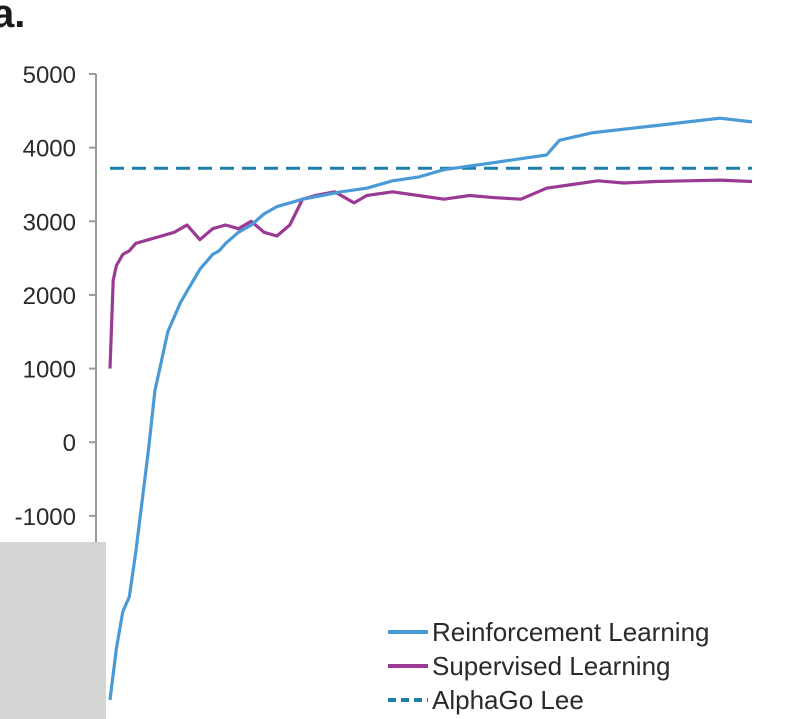 This screenshot has height=719, width=799. Describe the element at coordinates (49, 75) in the screenshot. I see `y-tick-label: 5000` at that location.